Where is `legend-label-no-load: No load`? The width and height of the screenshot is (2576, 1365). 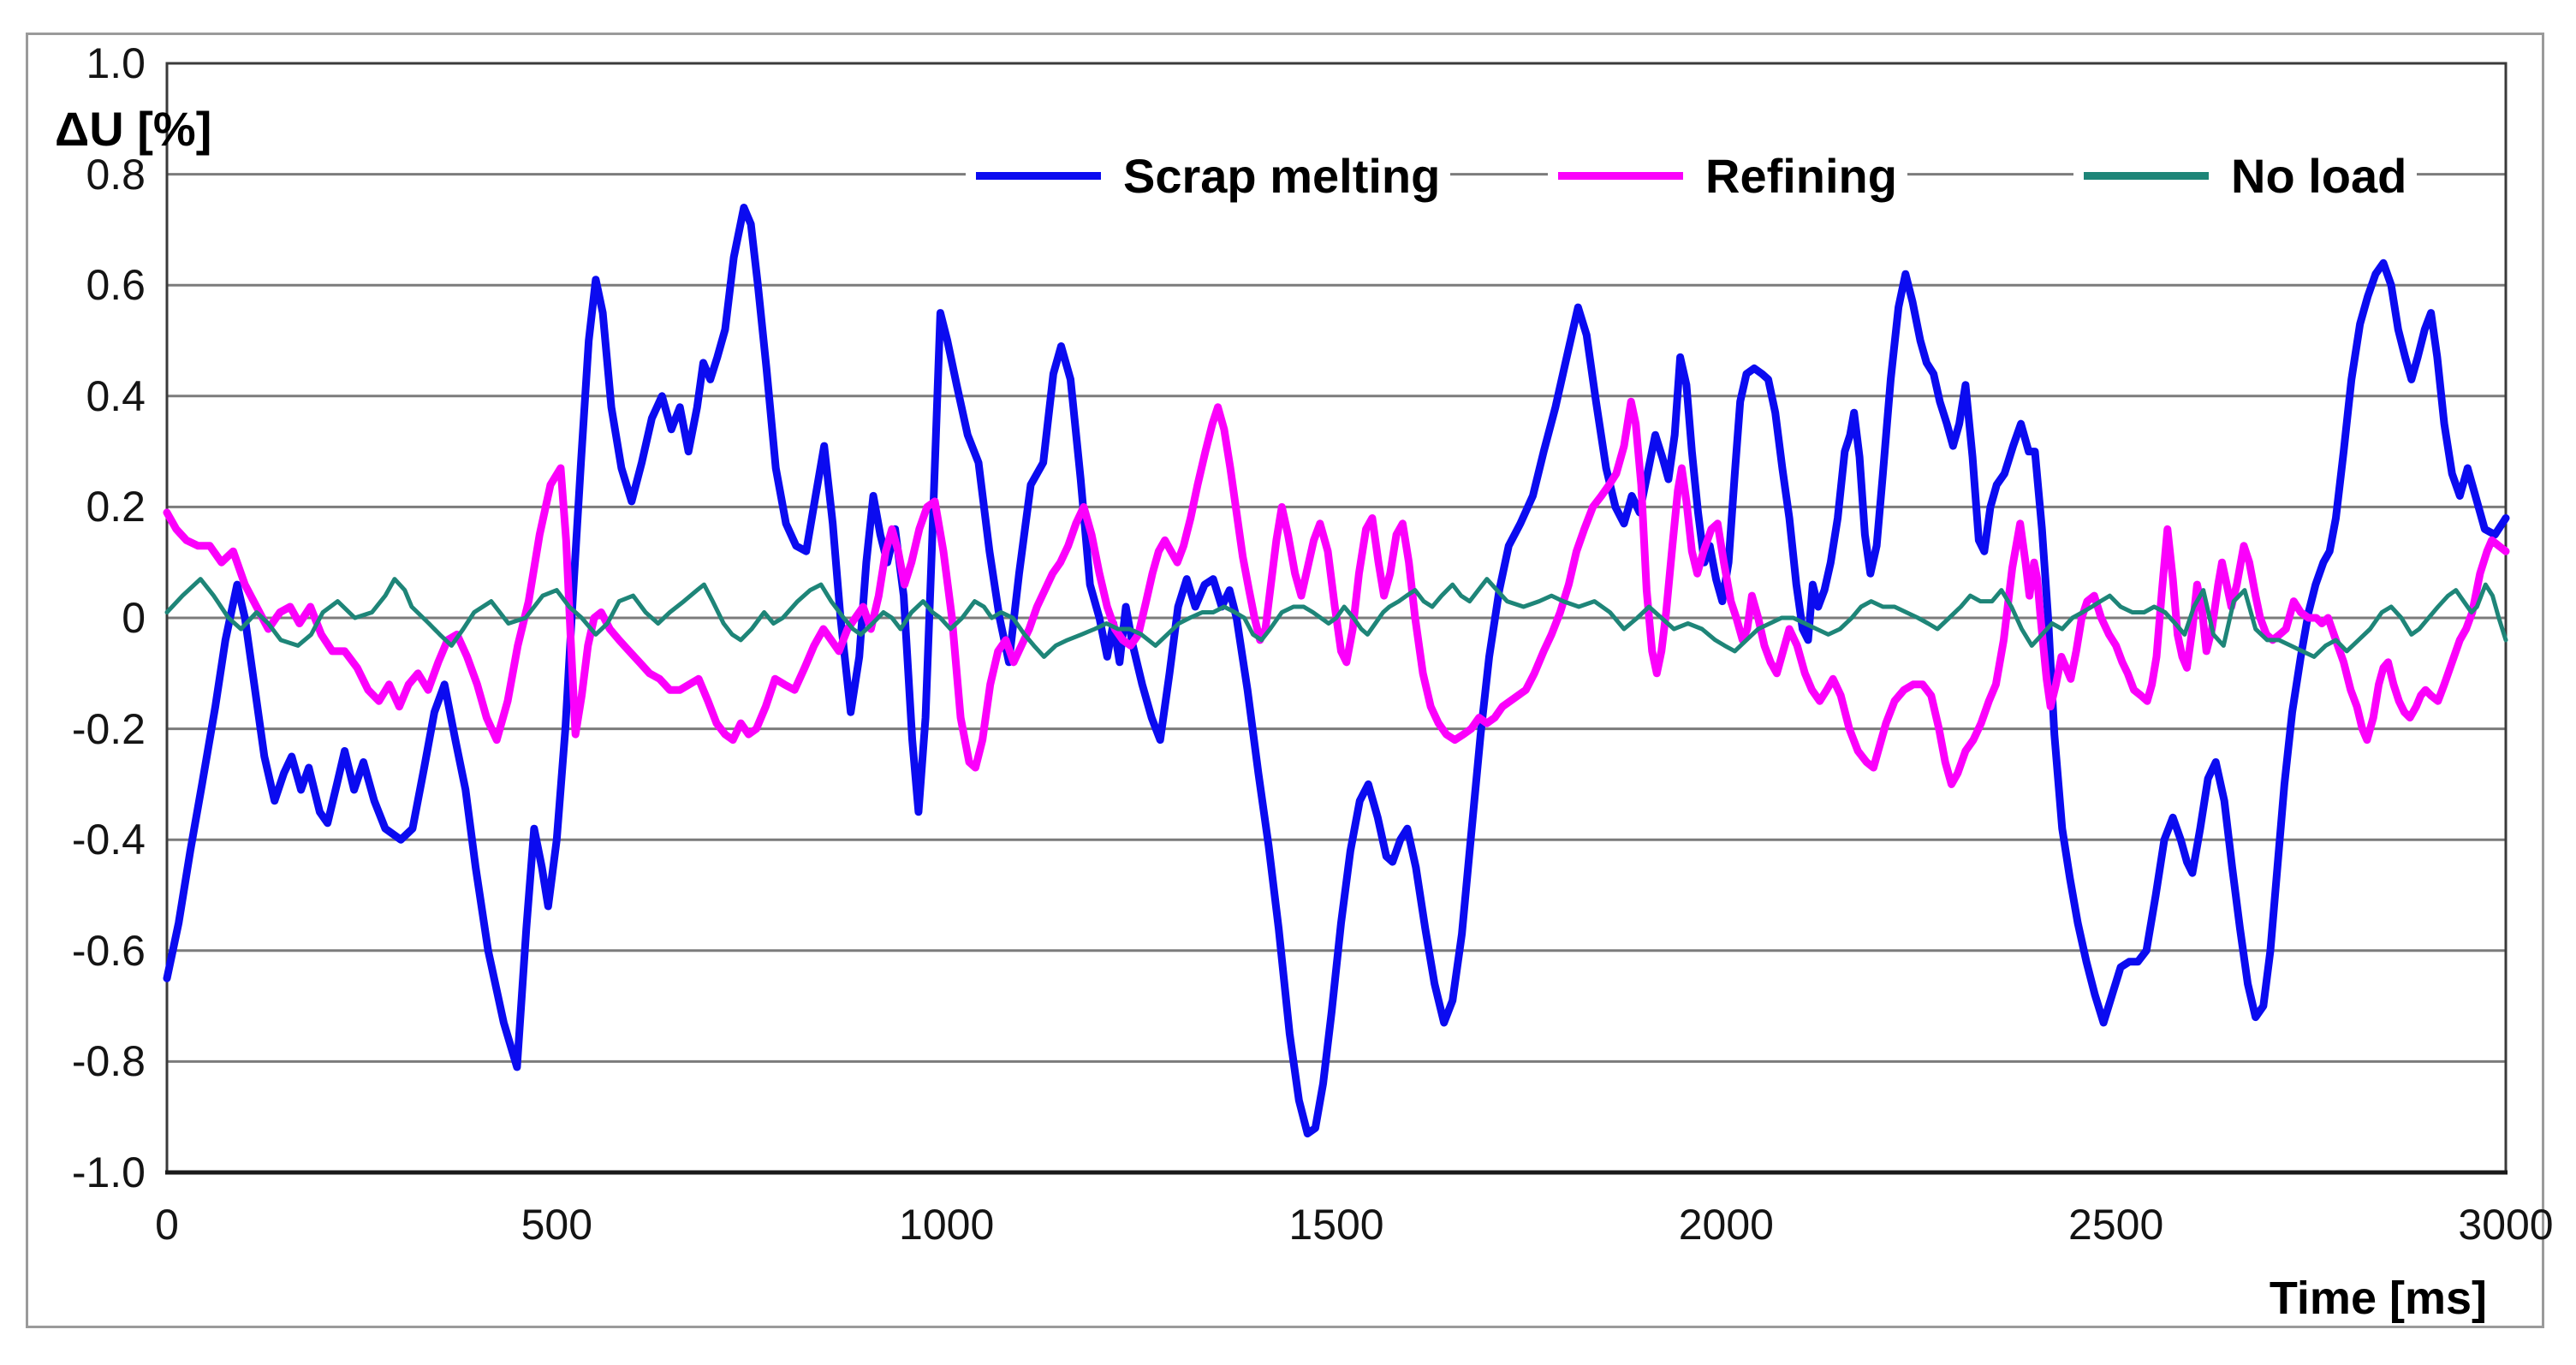 legend-label-no-load: No load is located at coordinates (2319, 176).